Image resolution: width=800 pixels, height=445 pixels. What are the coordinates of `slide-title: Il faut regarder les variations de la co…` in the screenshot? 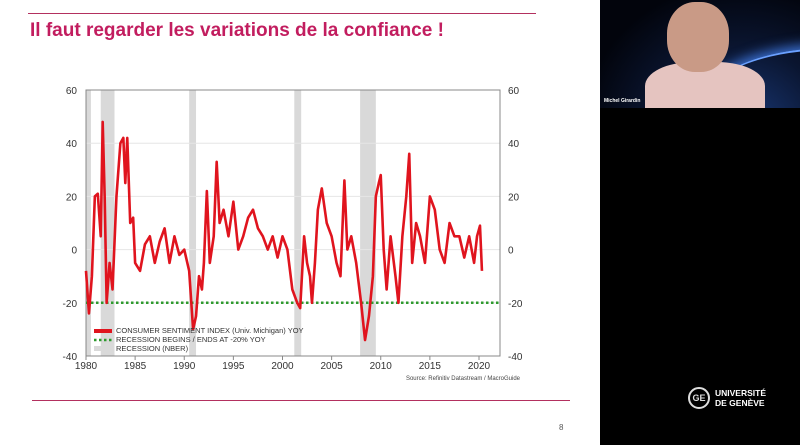 It's located at (237, 30).